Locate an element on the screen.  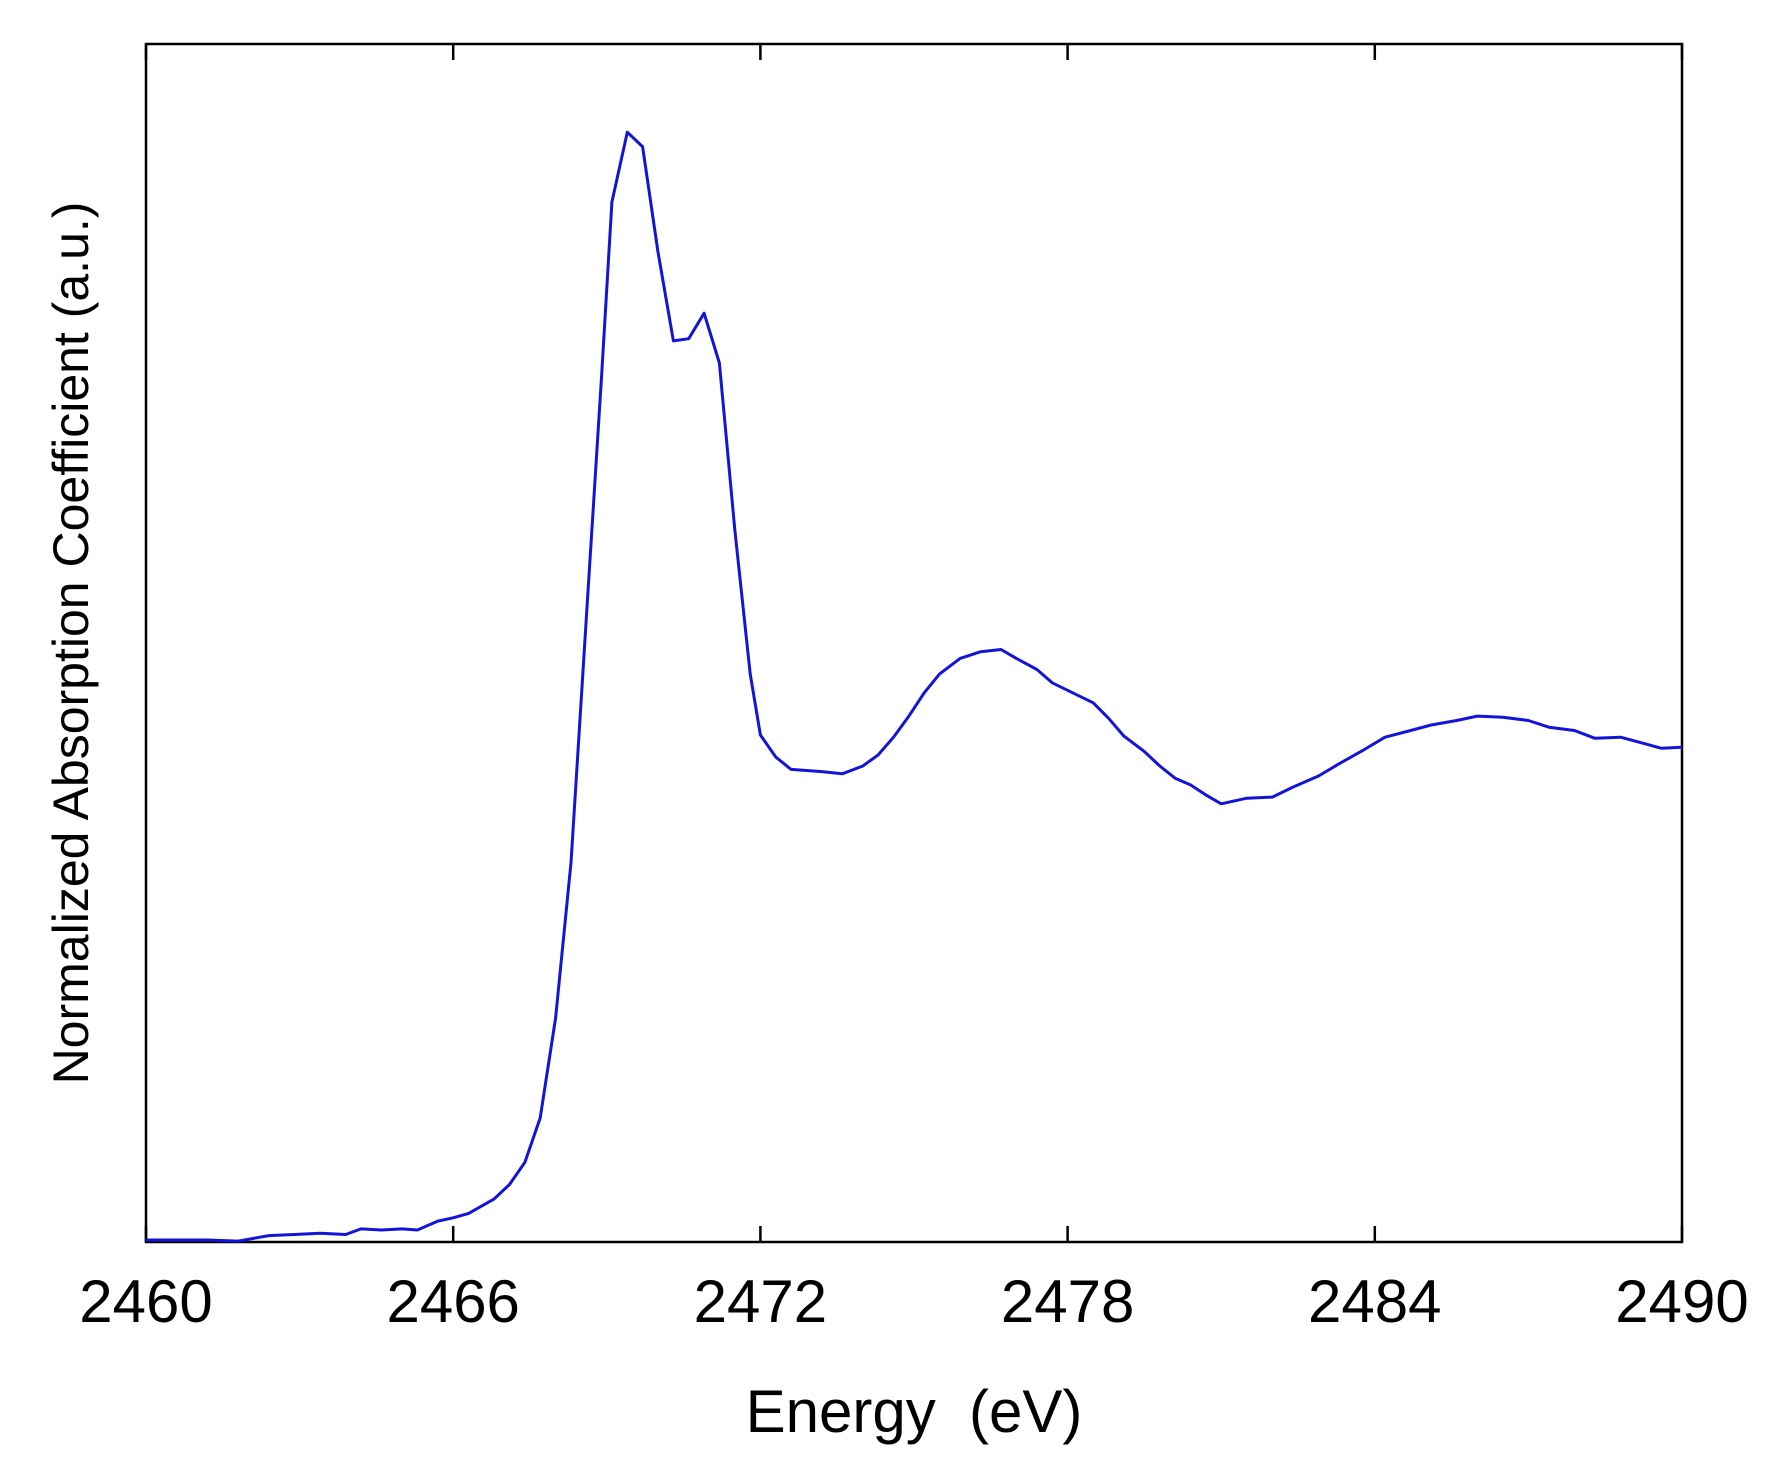
x-tick-label: 2466 is located at coordinates (452, 1301).